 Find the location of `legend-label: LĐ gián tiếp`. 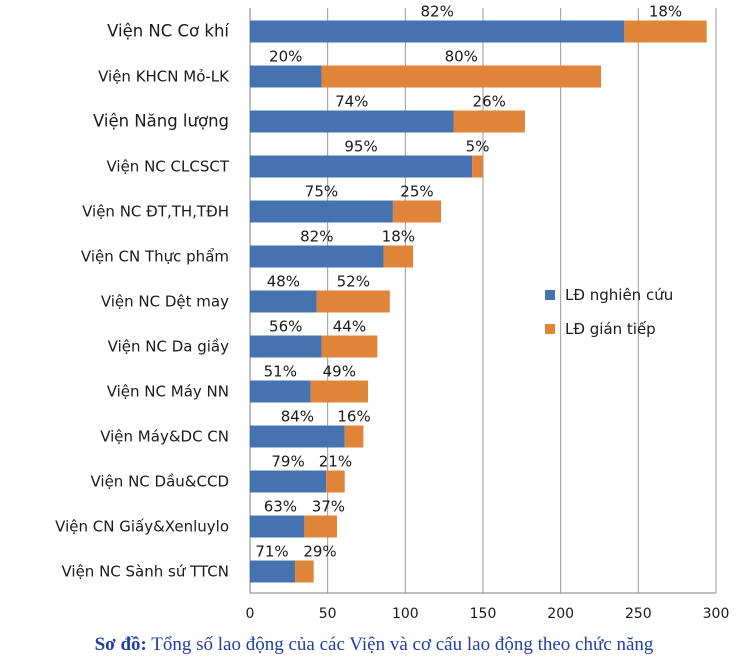

legend-label: LĐ gián tiếp is located at coordinates (610, 329).